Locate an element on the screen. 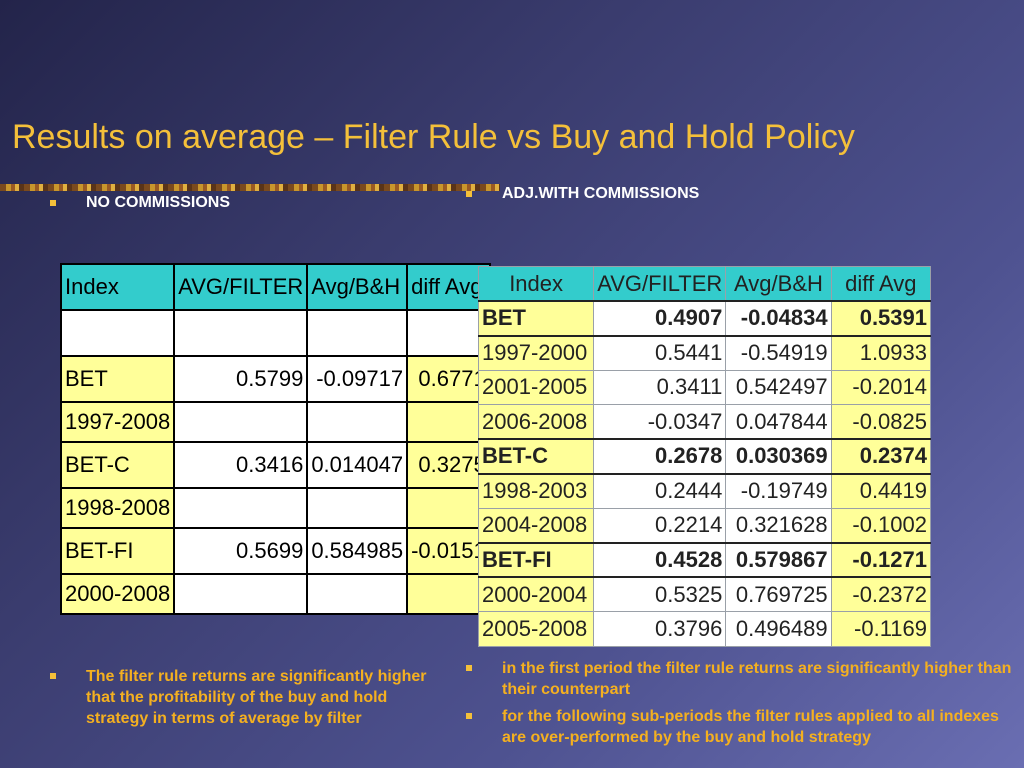 This screenshot has width=1024, height=768. table-cell: 0.321628 is located at coordinates (778, 525).